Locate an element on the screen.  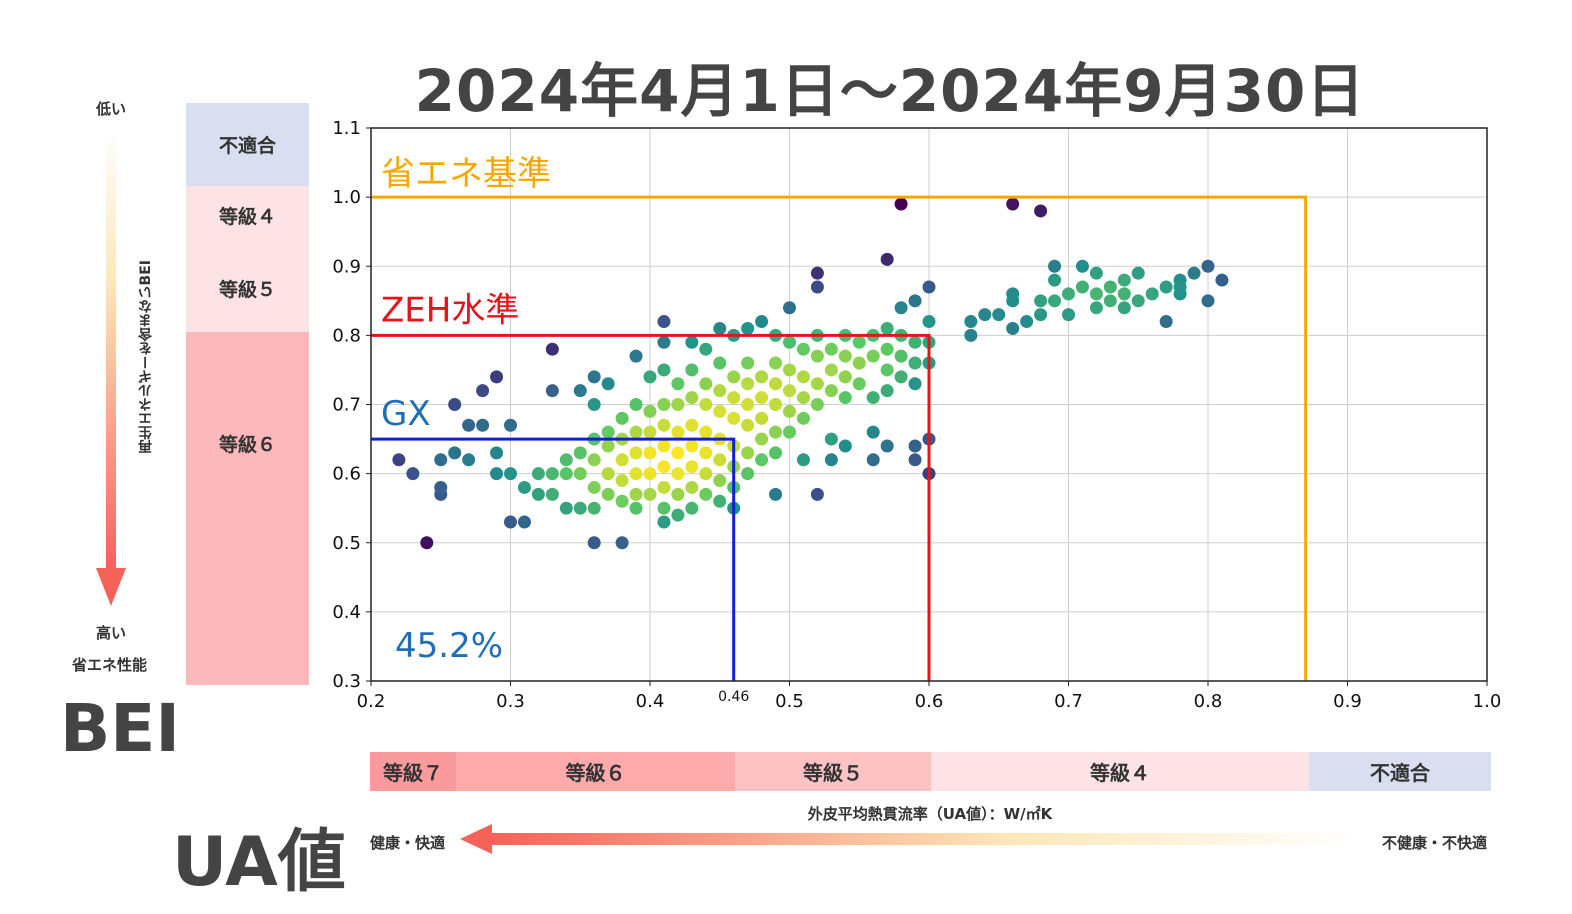
ua-grade-7: 等級７ is located at coordinates (413, 771).